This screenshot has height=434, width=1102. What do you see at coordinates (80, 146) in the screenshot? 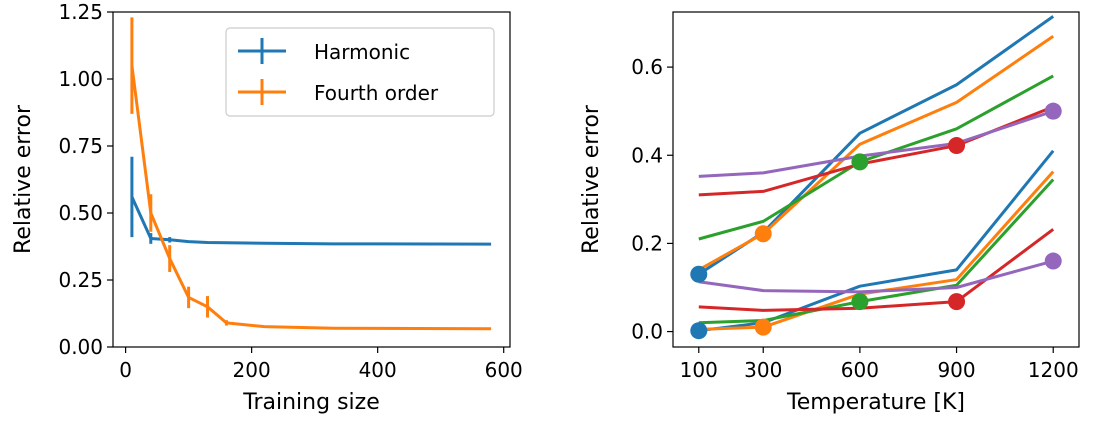
I see `y-tick-label: 0.75` at bounding box center [80, 146].